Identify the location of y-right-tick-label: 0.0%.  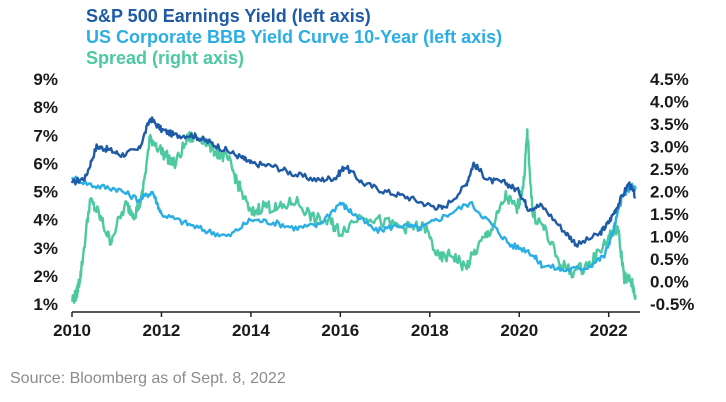
(669, 282).